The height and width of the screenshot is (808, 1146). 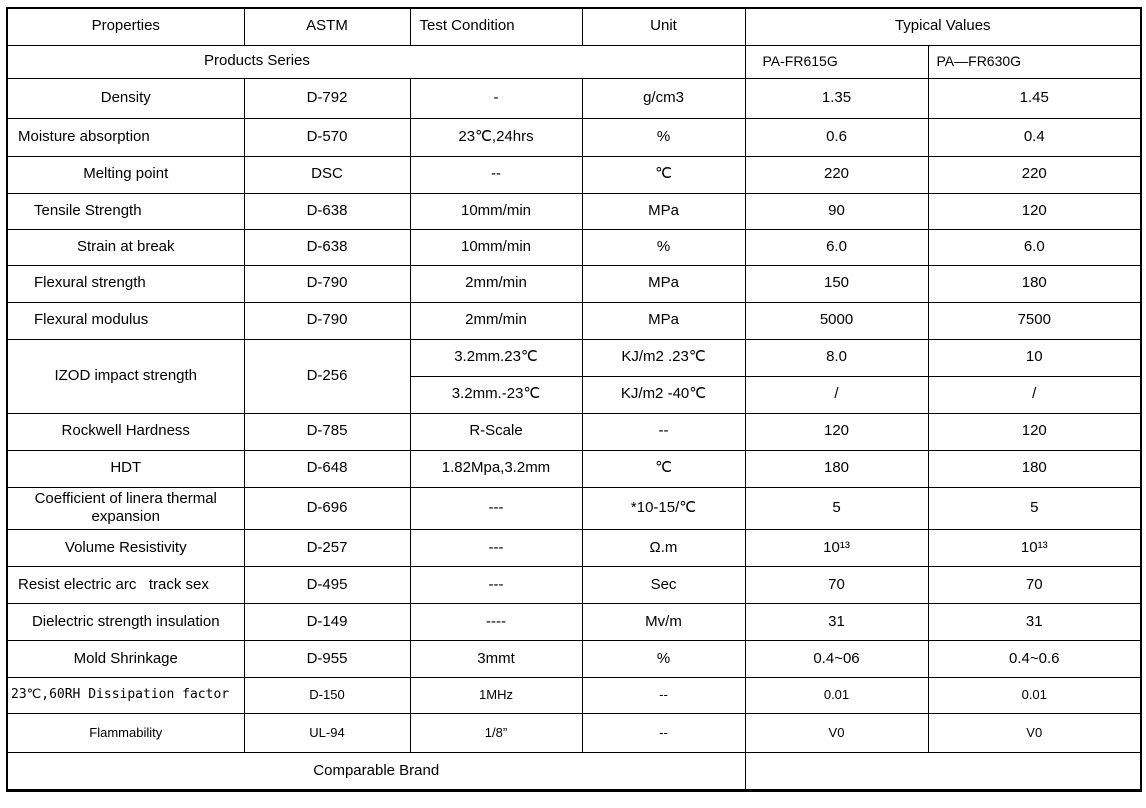 What do you see at coordinates (125, 320) in the screenshot?
I see `property-cell: Flexural modulus` at bounding box center [125, 320].